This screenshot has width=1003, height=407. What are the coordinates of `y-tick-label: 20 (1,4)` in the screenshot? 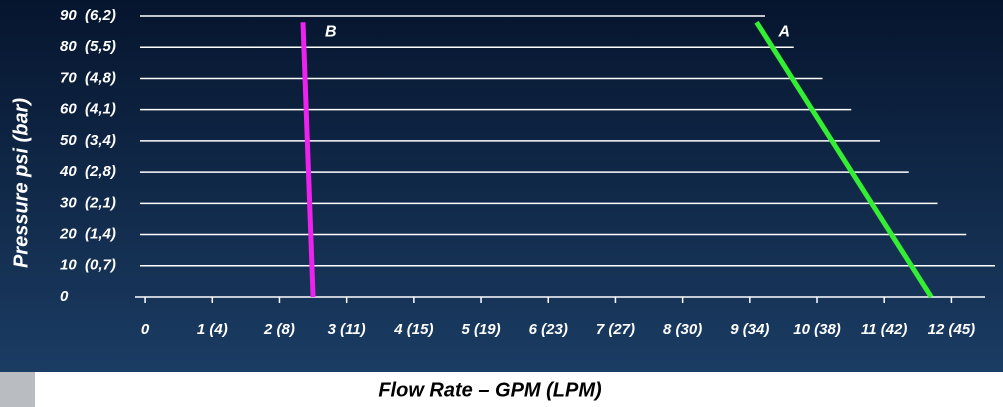 It's located at (87, 234).